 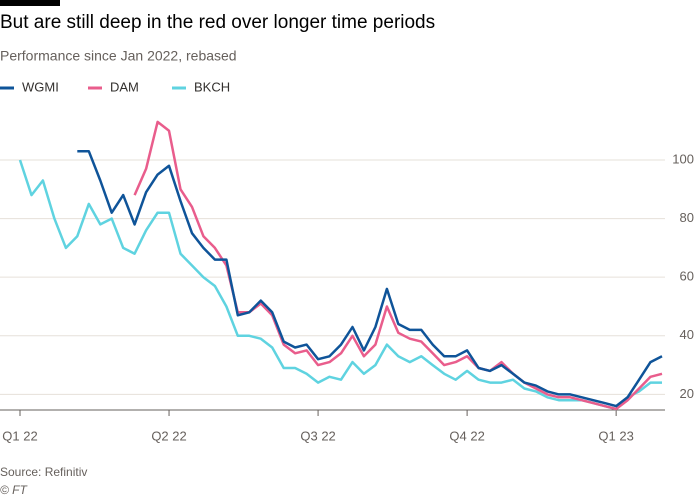 I want to click on credit: © FT, so click(x=14, y=490).